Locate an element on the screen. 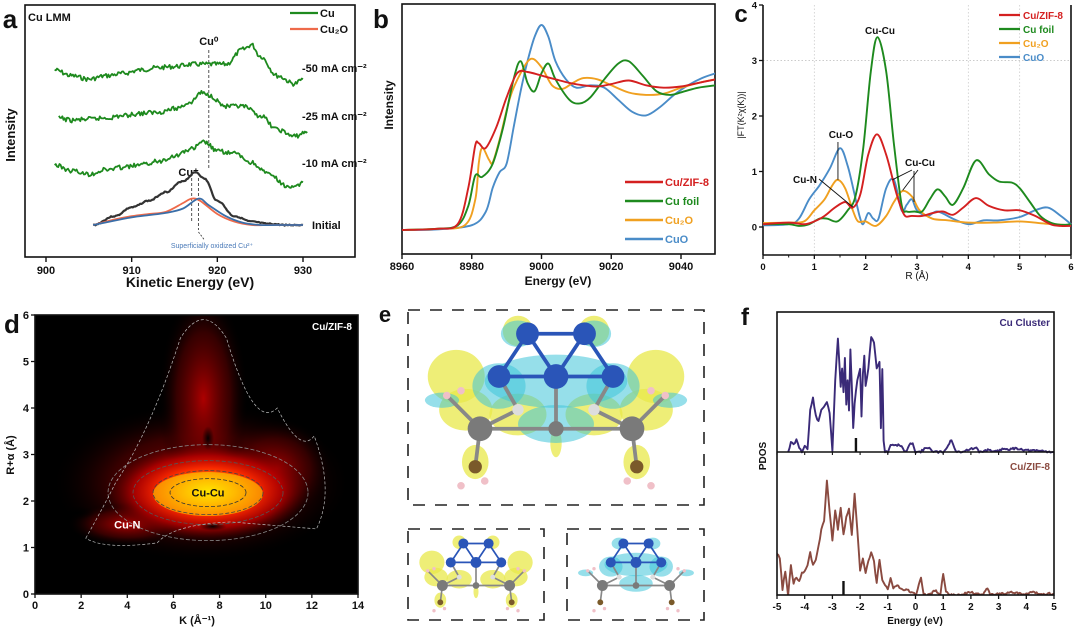  x-tick-label-c: 6 is located at coordinates (1070, 267).